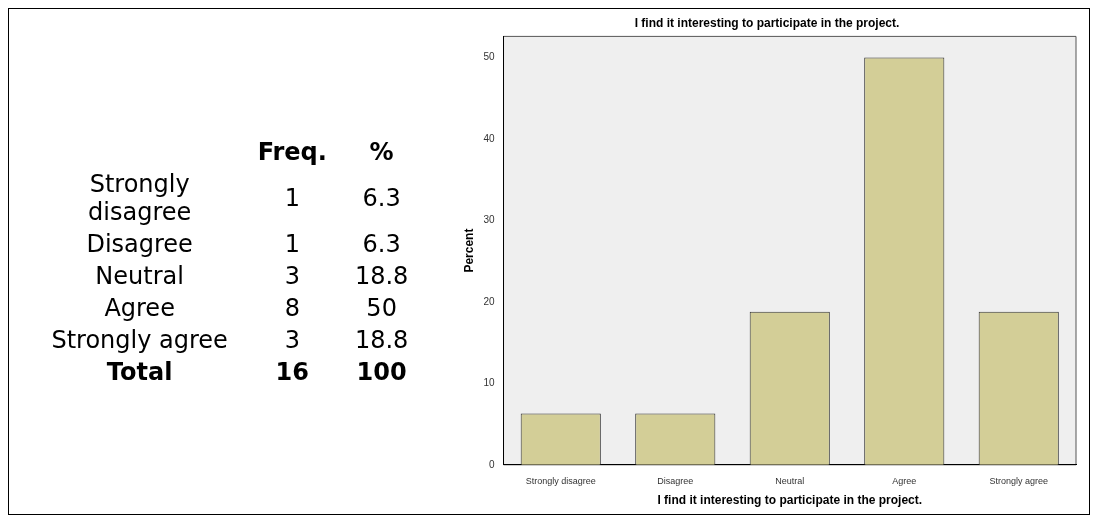  What do you see at coordinates (139, 340) in the screenshot?
I see `category-label: Strongly agree` at bounding box center [139, 340].